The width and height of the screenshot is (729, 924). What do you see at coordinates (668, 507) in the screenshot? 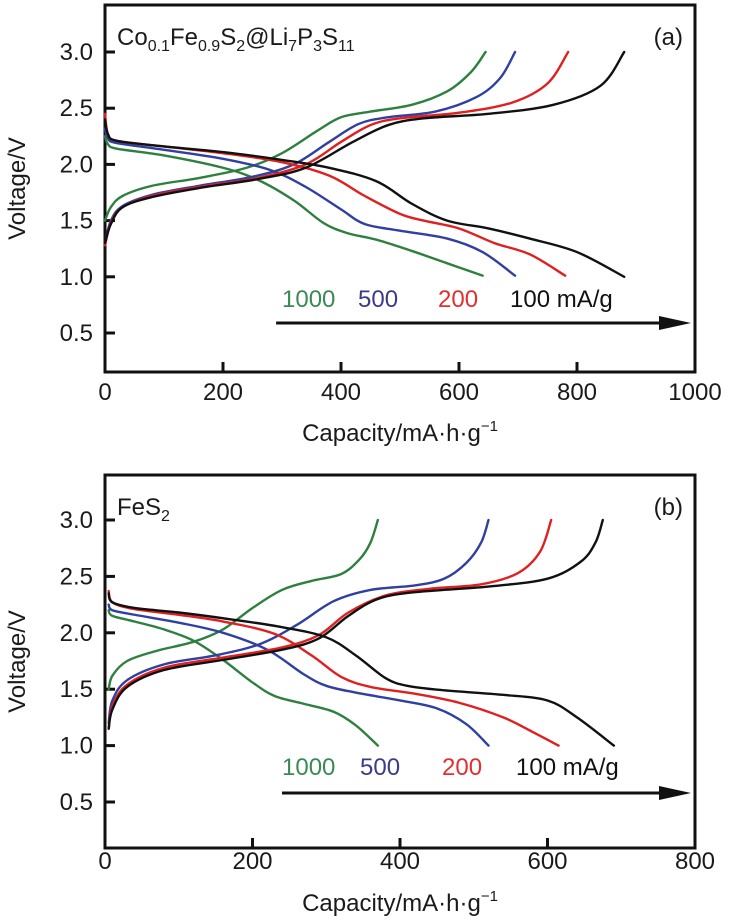
I see `panel-label: (b)` at bounding box center [668, 507].